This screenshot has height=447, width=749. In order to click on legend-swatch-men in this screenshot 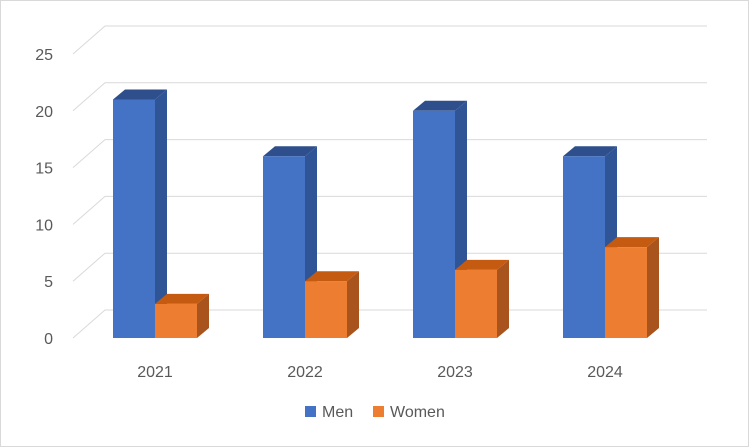, I will do `click(310, 411)`.